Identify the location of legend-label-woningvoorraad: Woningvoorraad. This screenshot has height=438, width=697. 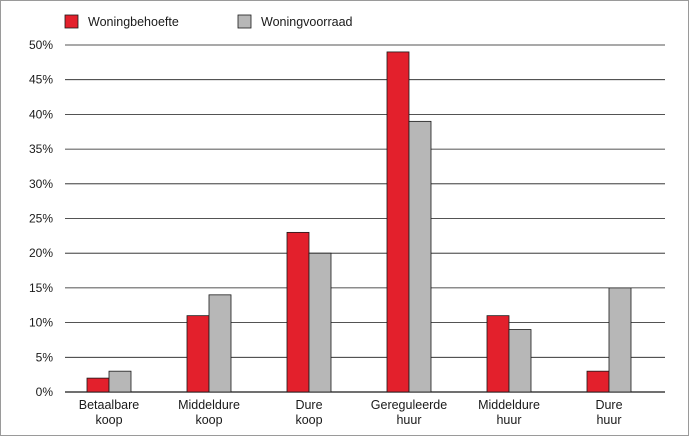
(307, 22).